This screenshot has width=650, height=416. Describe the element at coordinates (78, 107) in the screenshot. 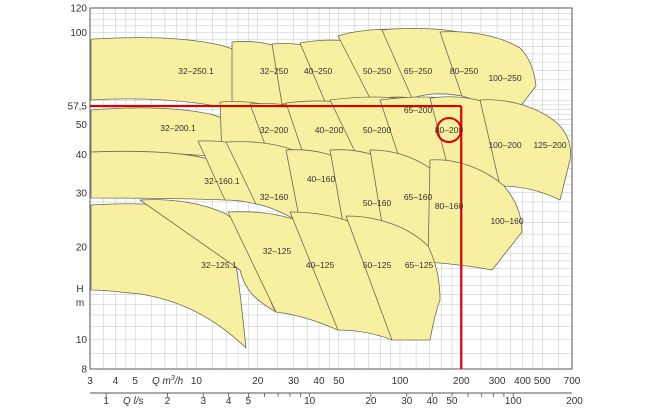

I see `highlight-h-value-label: 57,5` at that location.